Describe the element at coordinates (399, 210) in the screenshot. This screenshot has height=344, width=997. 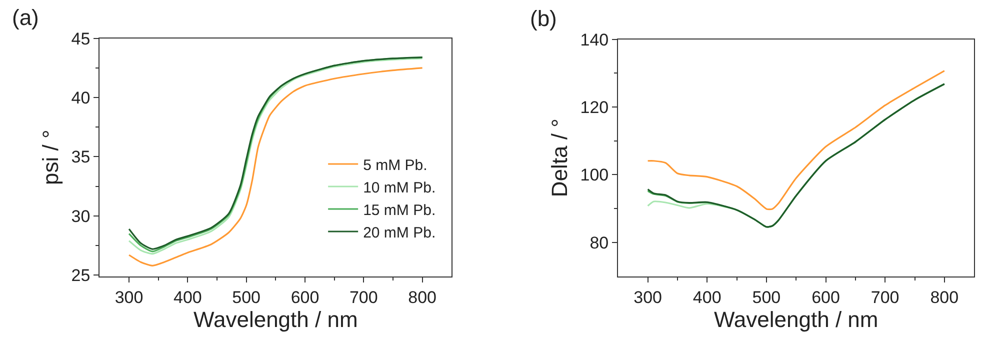
I see `legend-label: 15 mM Pb.` at that location.